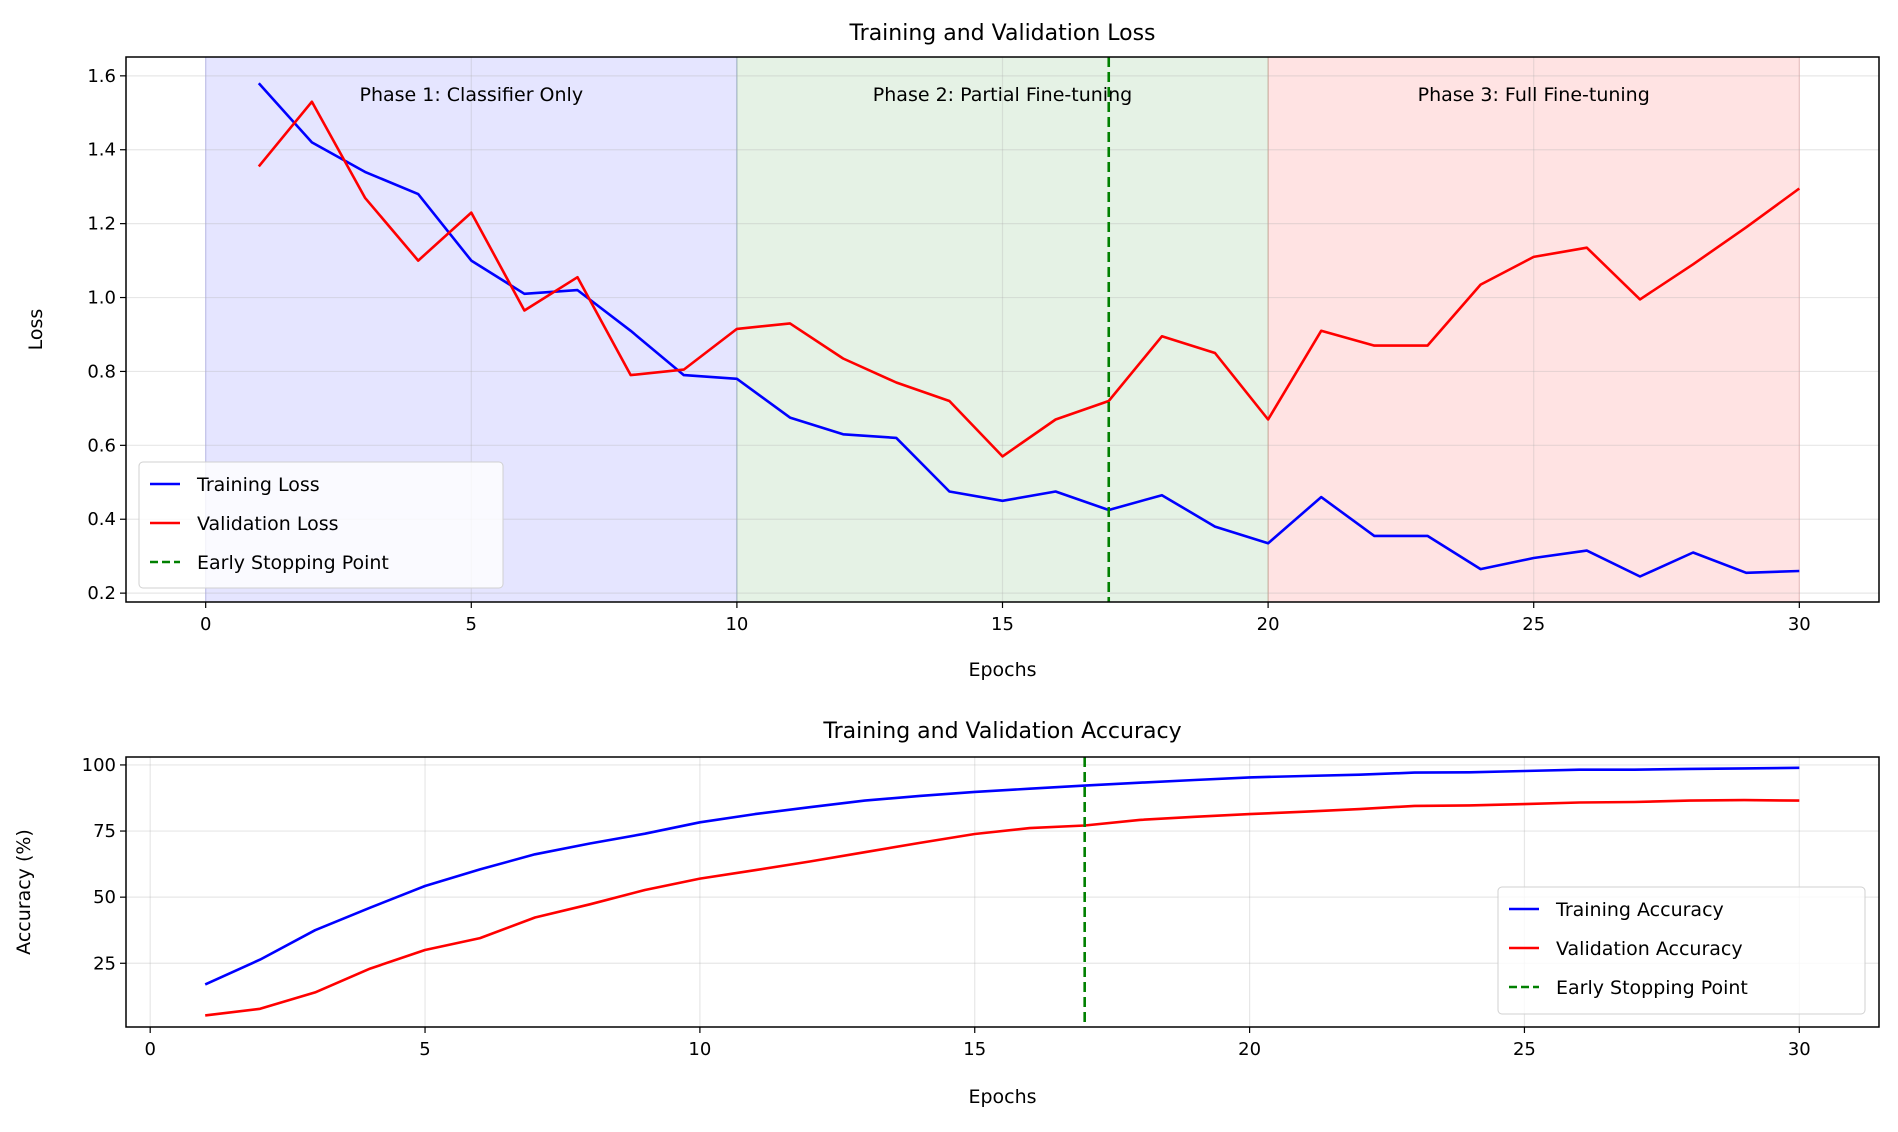 The image size is (1898, 1132). Describe the element at coordinates (101, 298) in the screenshot. I see `y-tick-label: 1.0` at that location.